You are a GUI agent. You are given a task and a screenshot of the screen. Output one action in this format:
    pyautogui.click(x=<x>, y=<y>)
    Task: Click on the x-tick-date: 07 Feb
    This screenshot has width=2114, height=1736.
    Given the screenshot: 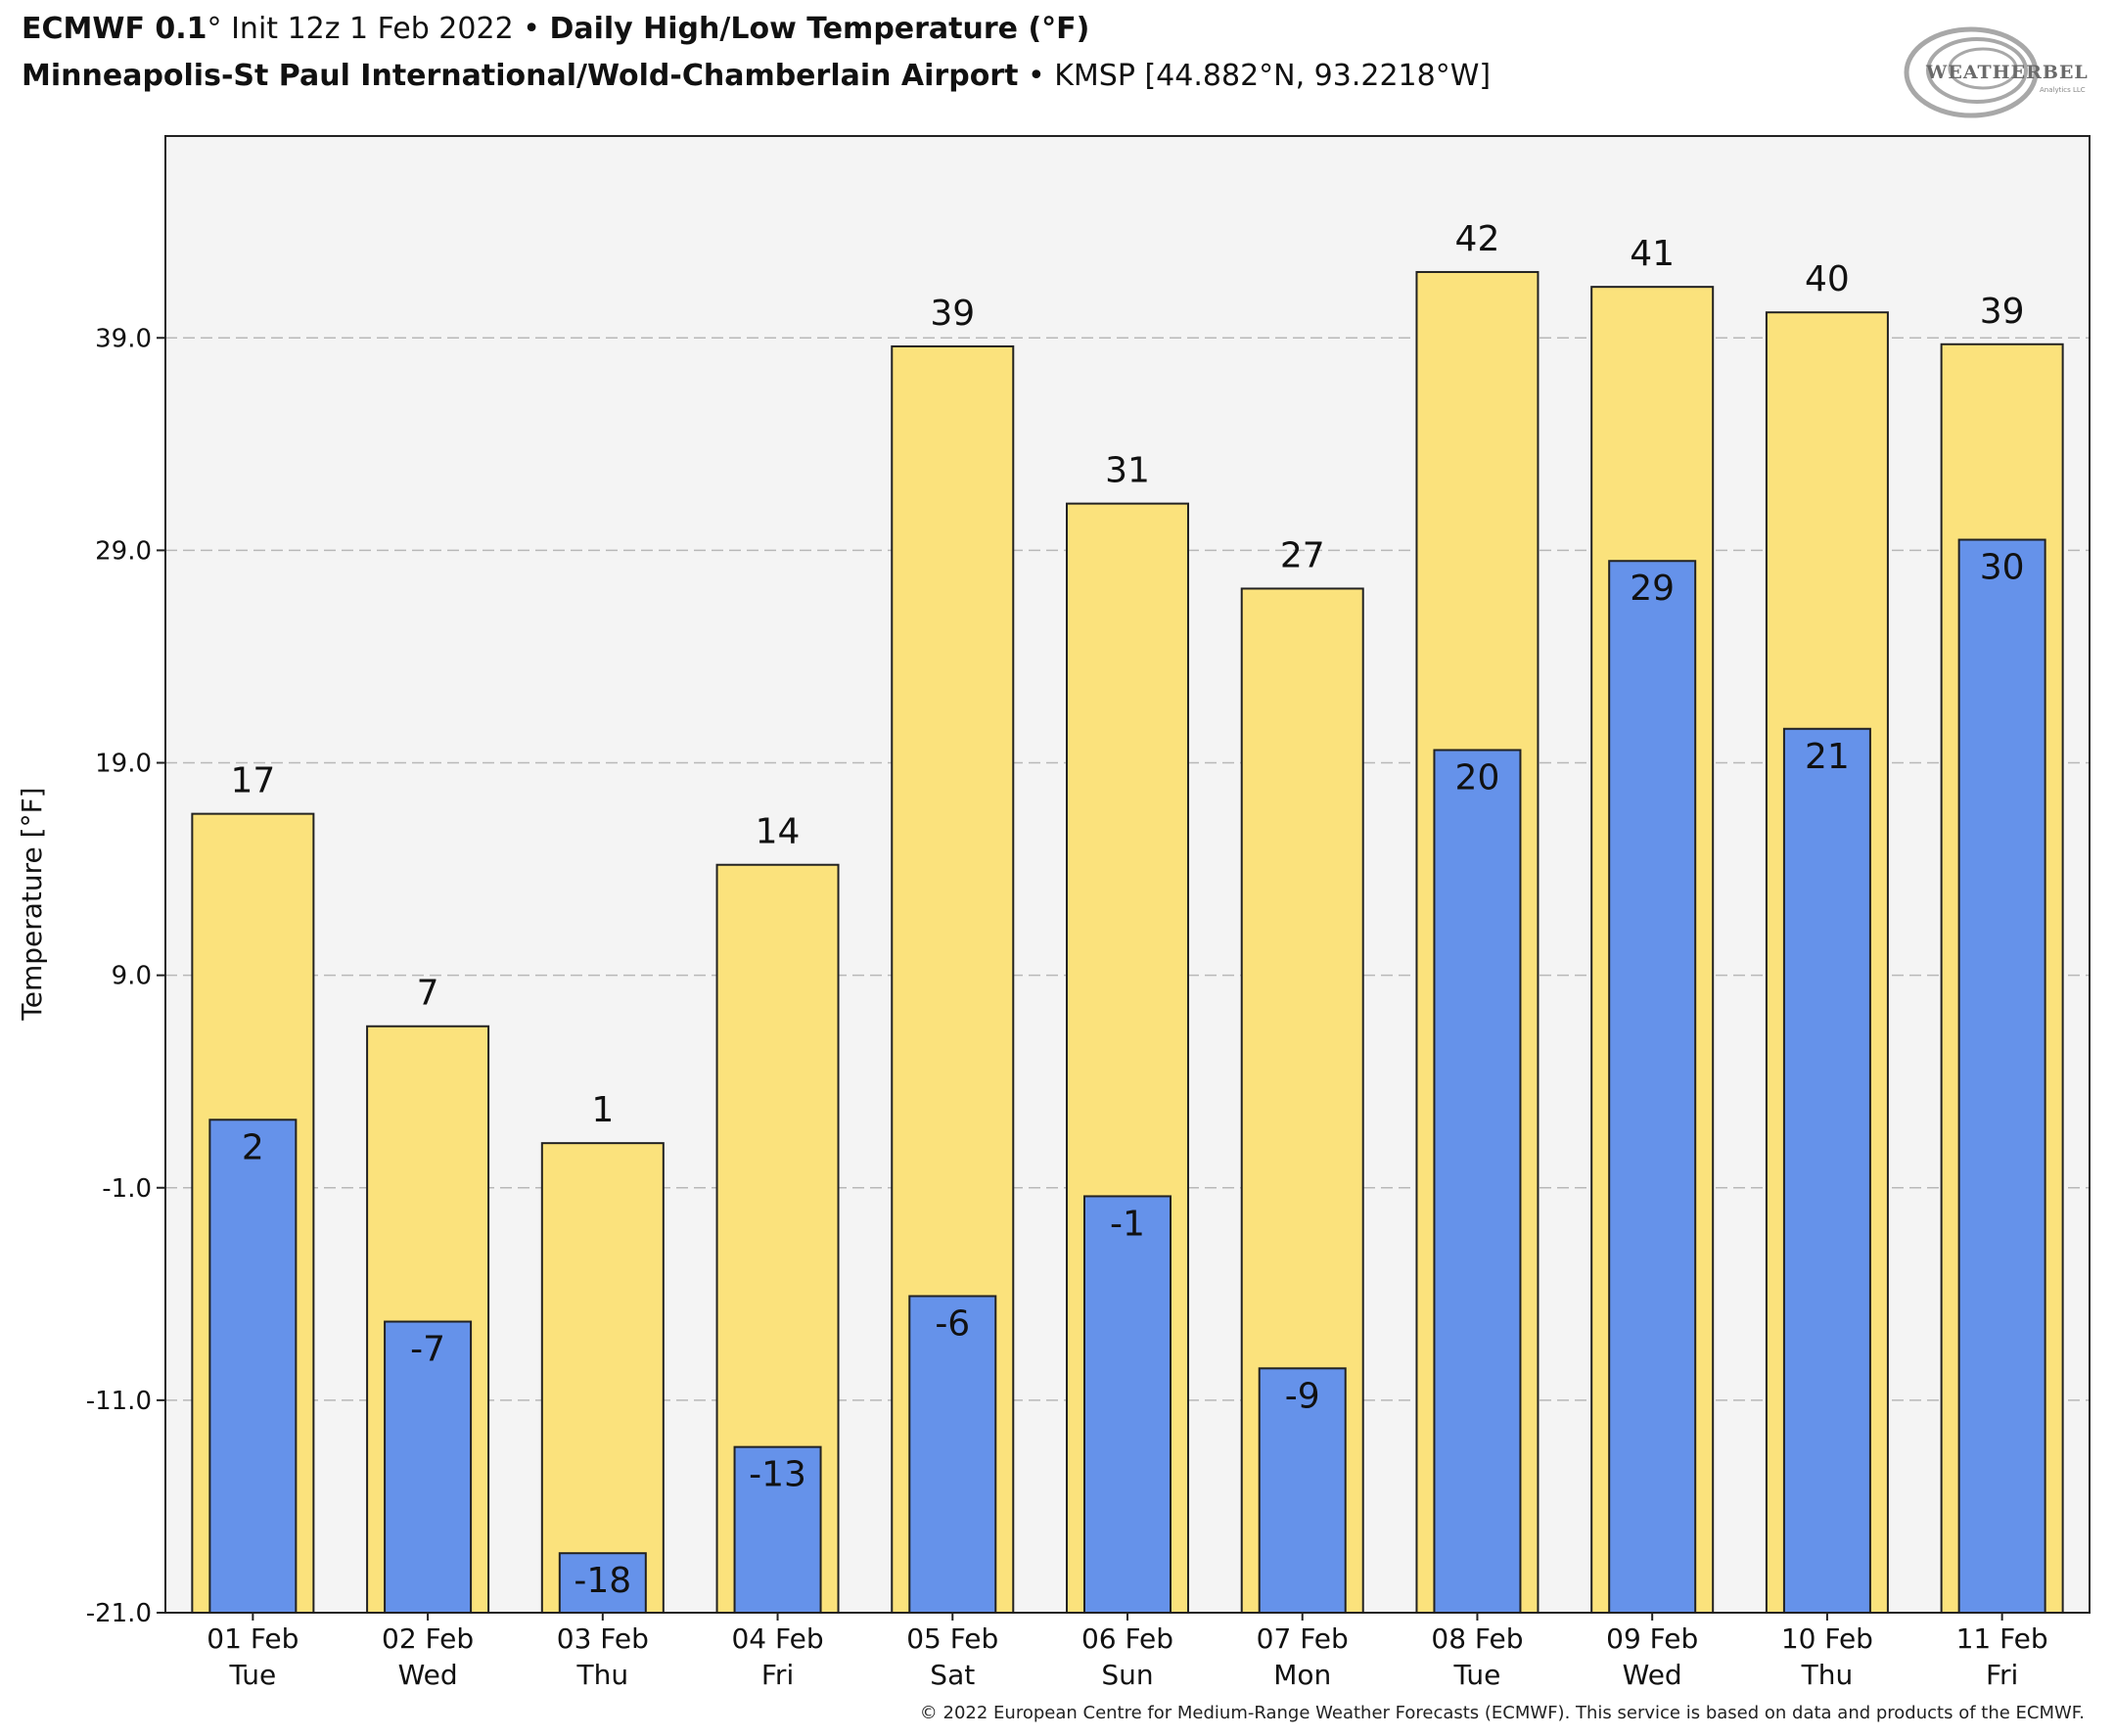 What is the action you would take?
    pyautogui.click(x=1303, y=1639)
    